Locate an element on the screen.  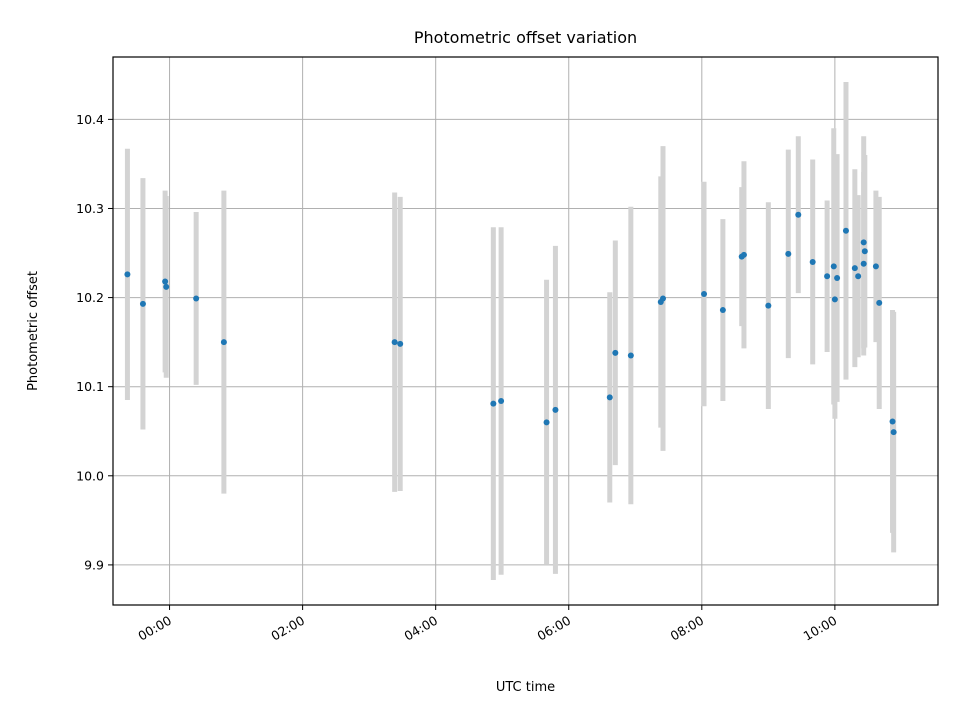
y-tick-label: 10.4 is located at coordinates (90, 119).